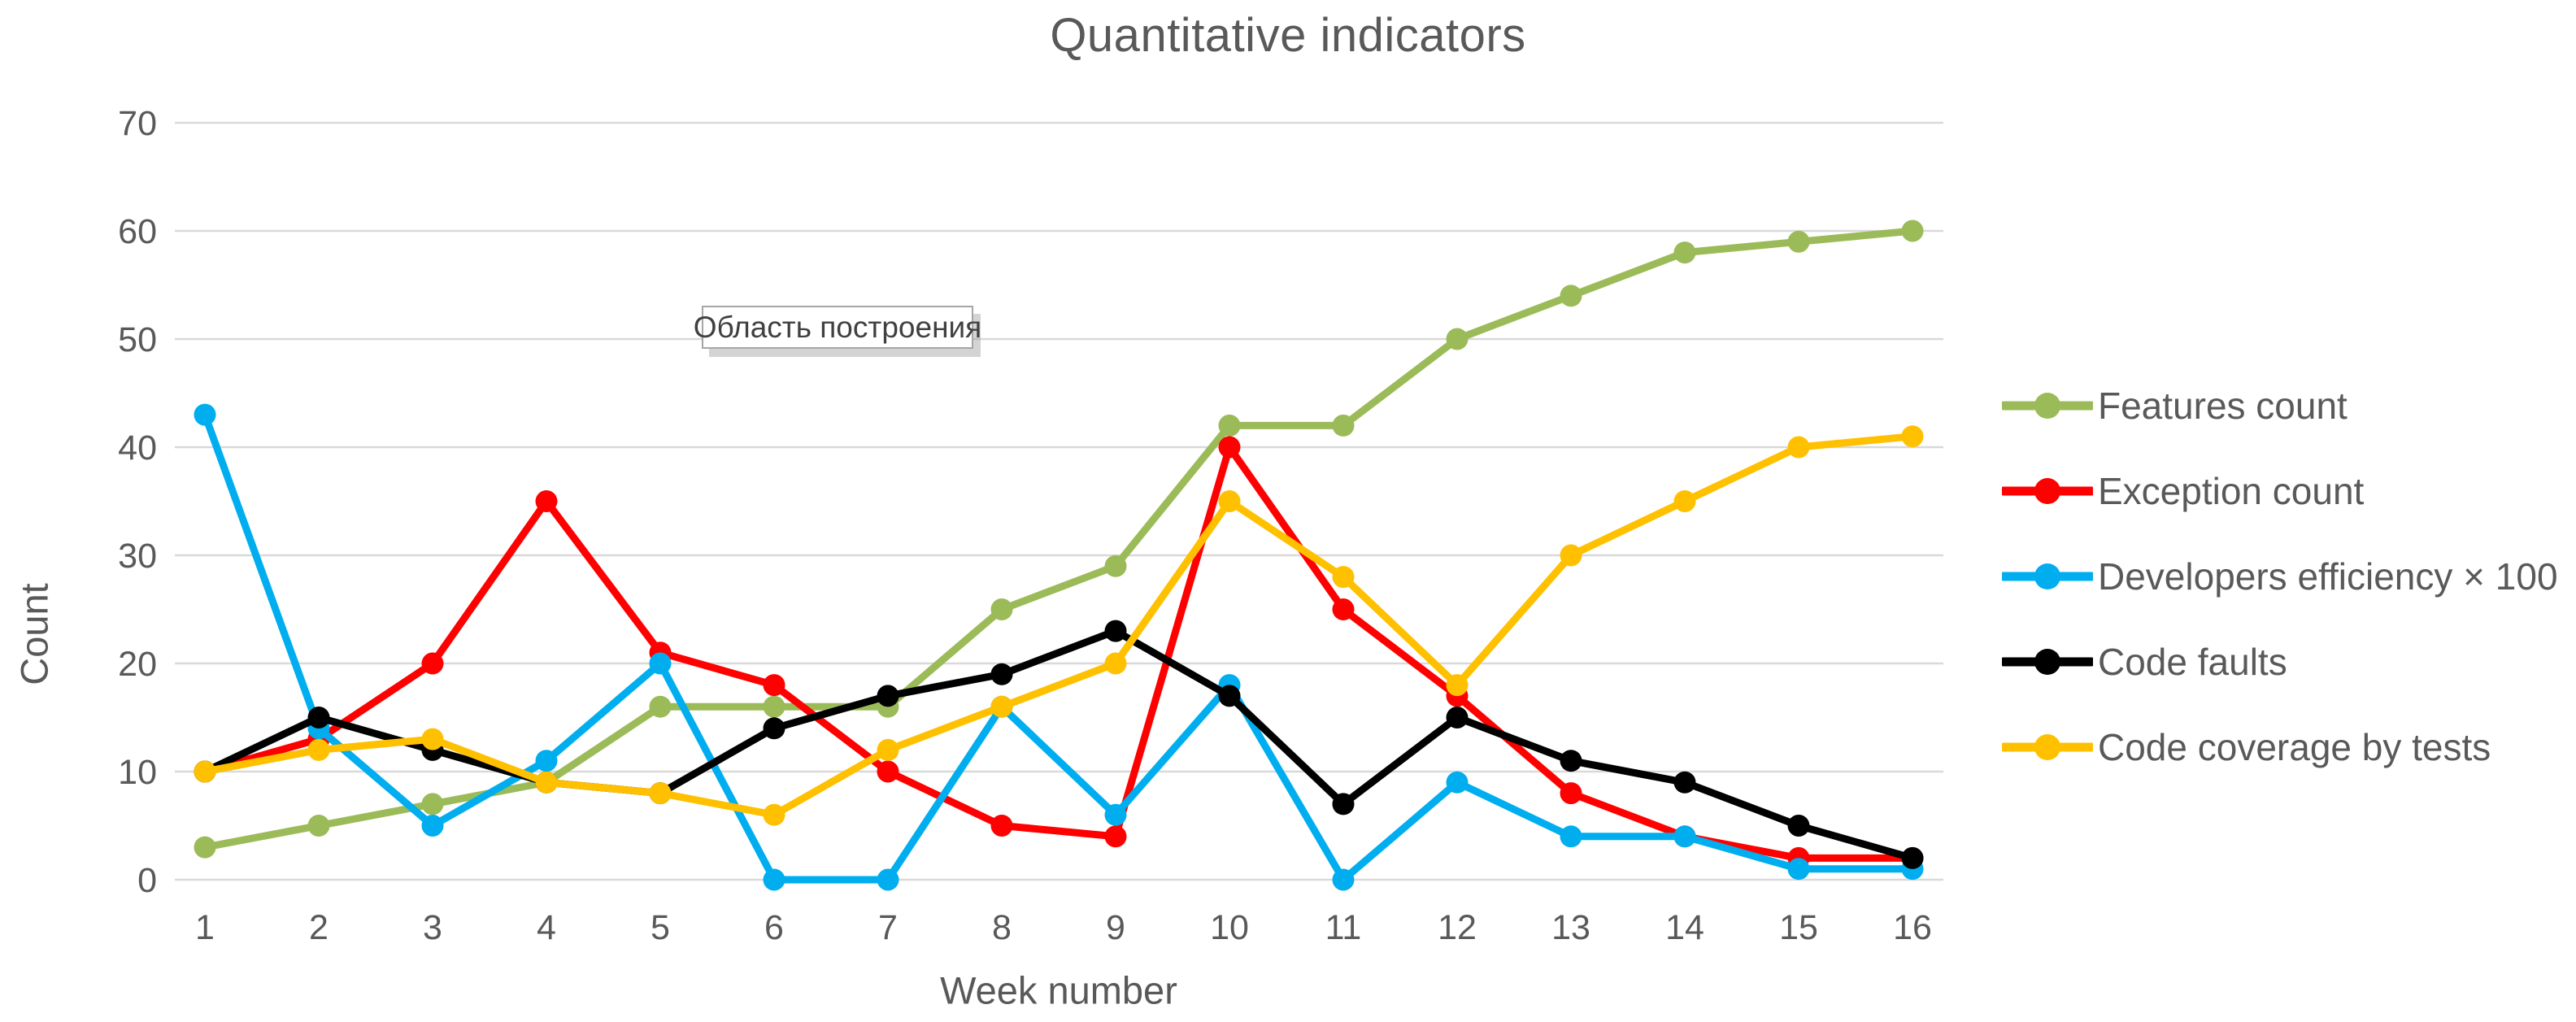 The width and height of the screenshot is (2576, 1022). What do you see at coordinates (2048, 491) in the screenshot?
I see `legend-marker-icon` at bounding box center [2048, 491].